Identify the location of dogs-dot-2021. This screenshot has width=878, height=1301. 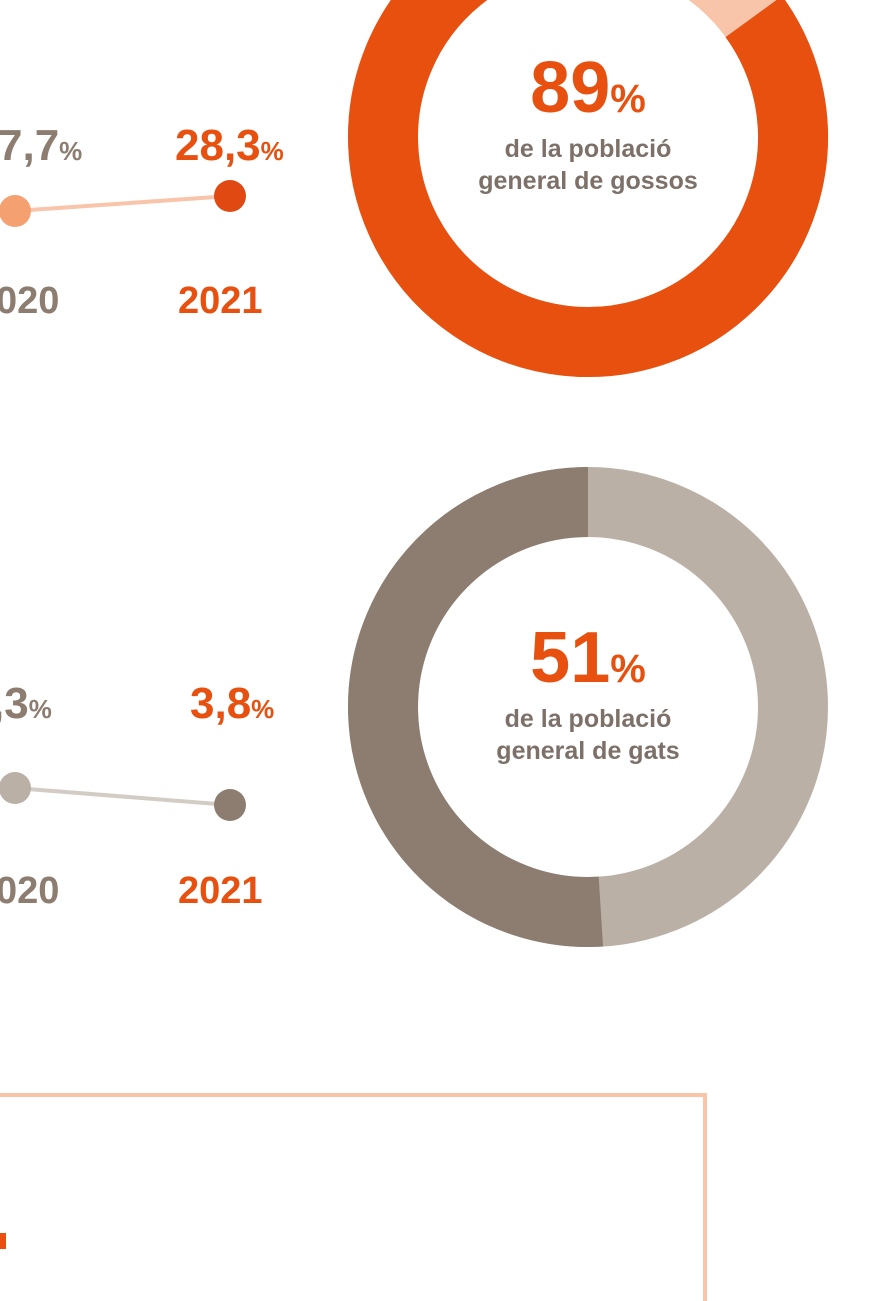
(230, 196).